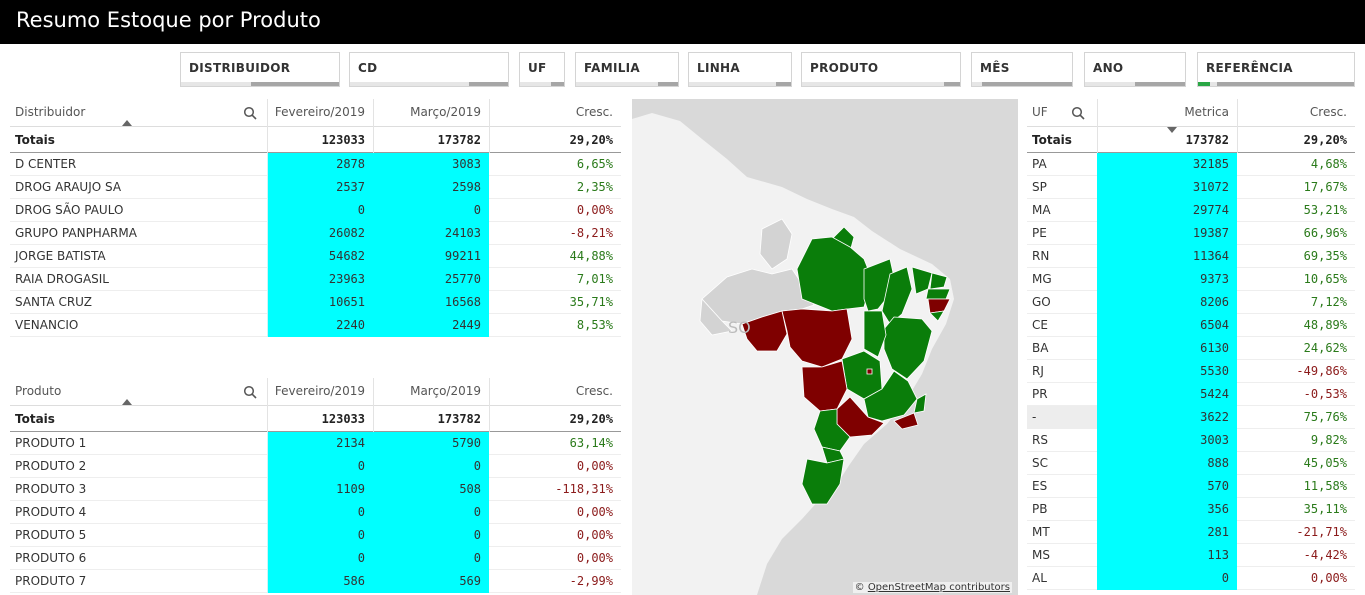  What do you see at coordinates (62, 279) in the screenshot?
I see `row-name: RAIA DROGASIL` at bounding box center [62, 279].